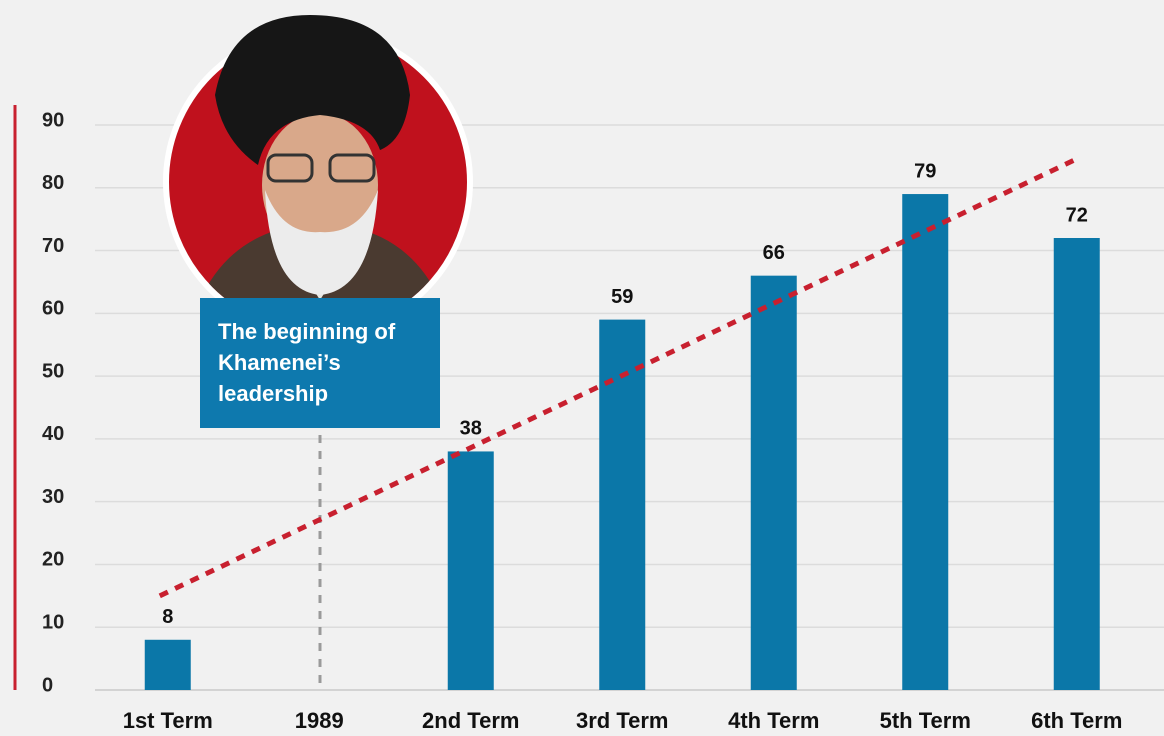 Image resolution: width=1164 pixels, height=736 pixels. I want to click on value-label: 8, so click(167, 617).